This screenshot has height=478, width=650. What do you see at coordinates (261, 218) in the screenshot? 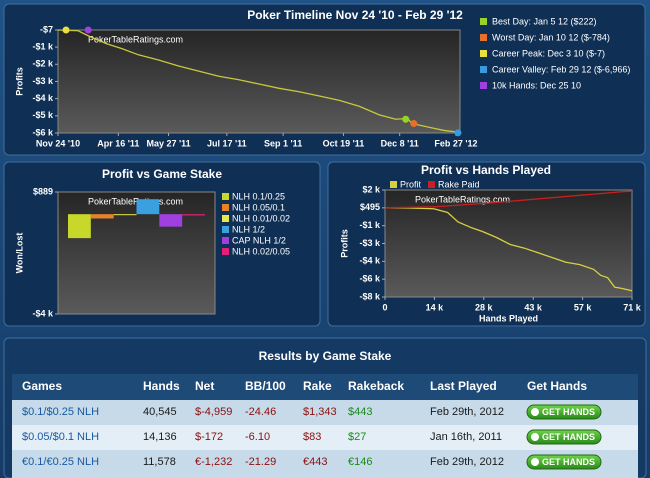
I see `legend-label: NLH 0.01/0.02` at bounding box center [261, 218].